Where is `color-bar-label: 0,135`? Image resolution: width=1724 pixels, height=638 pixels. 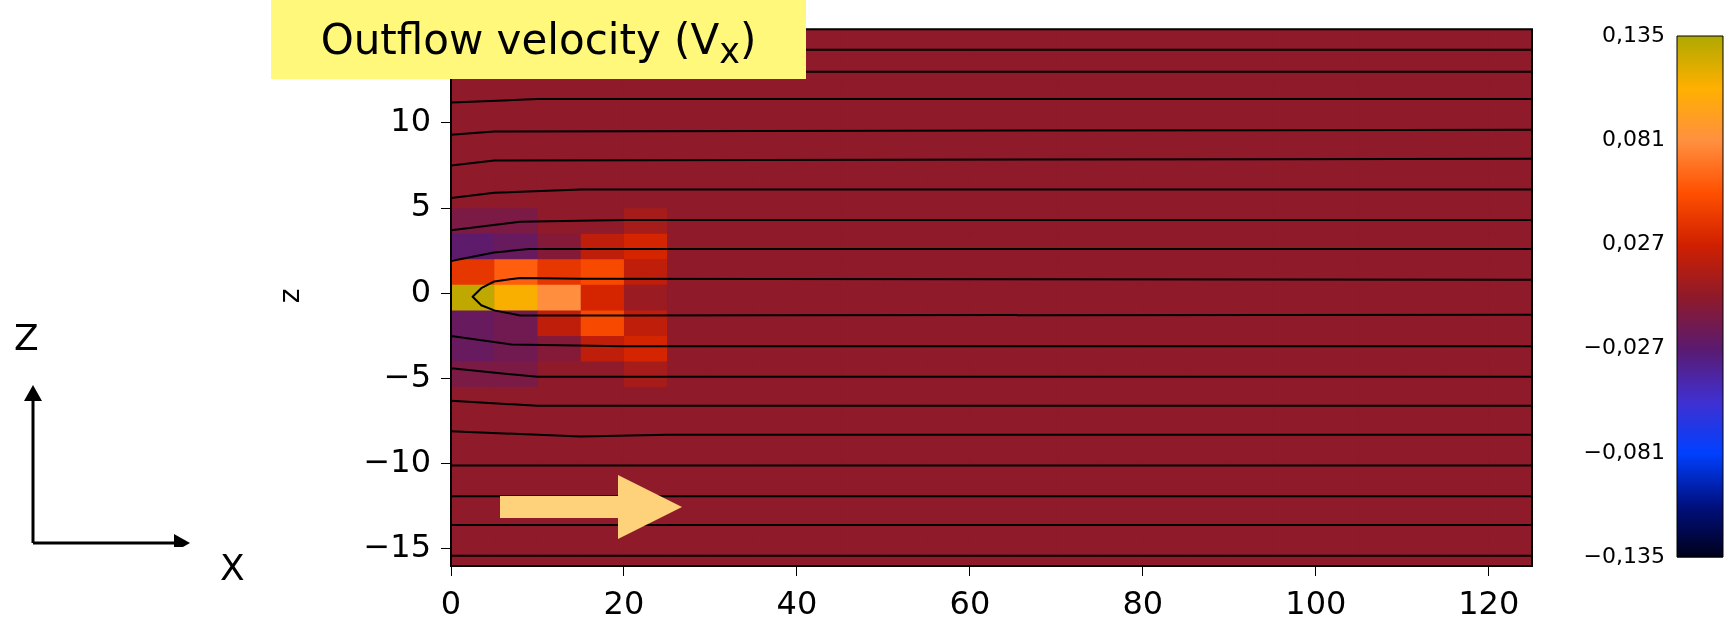
color-bar-label: 0,135 is located at coordinates (1633, 34).